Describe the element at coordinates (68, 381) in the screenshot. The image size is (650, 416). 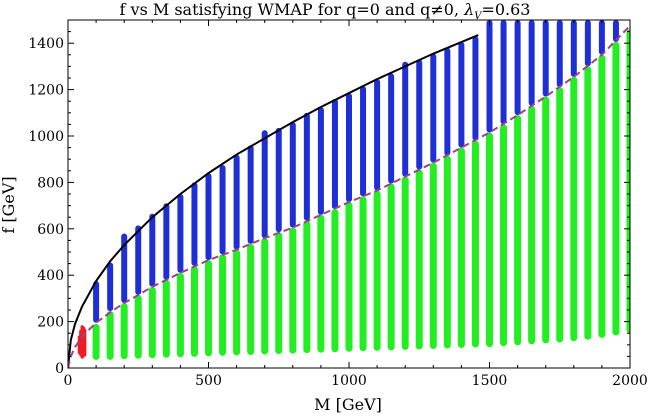
I see `x-tick-label-0: 0` at that location.